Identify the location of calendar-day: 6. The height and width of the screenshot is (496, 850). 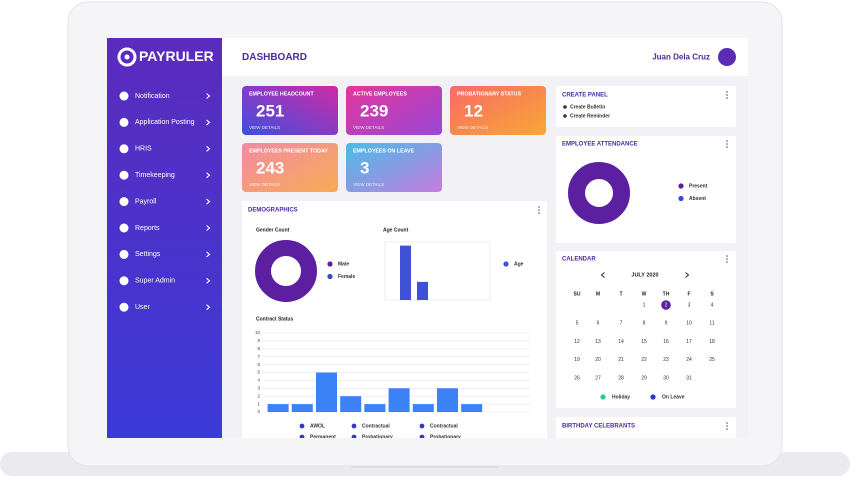
(598, 324).